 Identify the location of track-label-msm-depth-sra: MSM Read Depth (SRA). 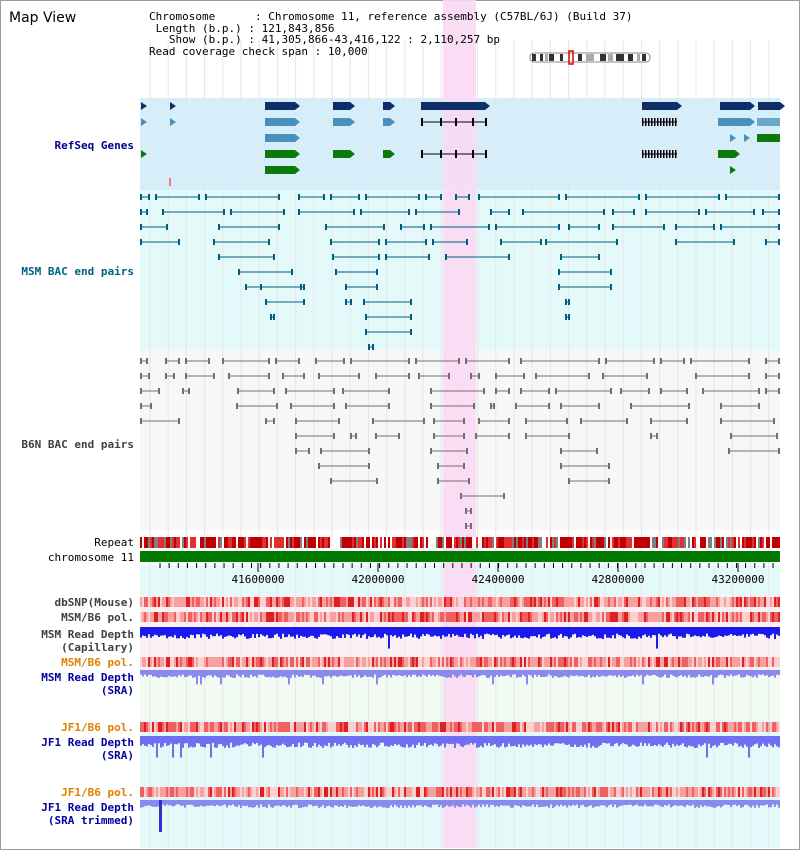
(87, 684).